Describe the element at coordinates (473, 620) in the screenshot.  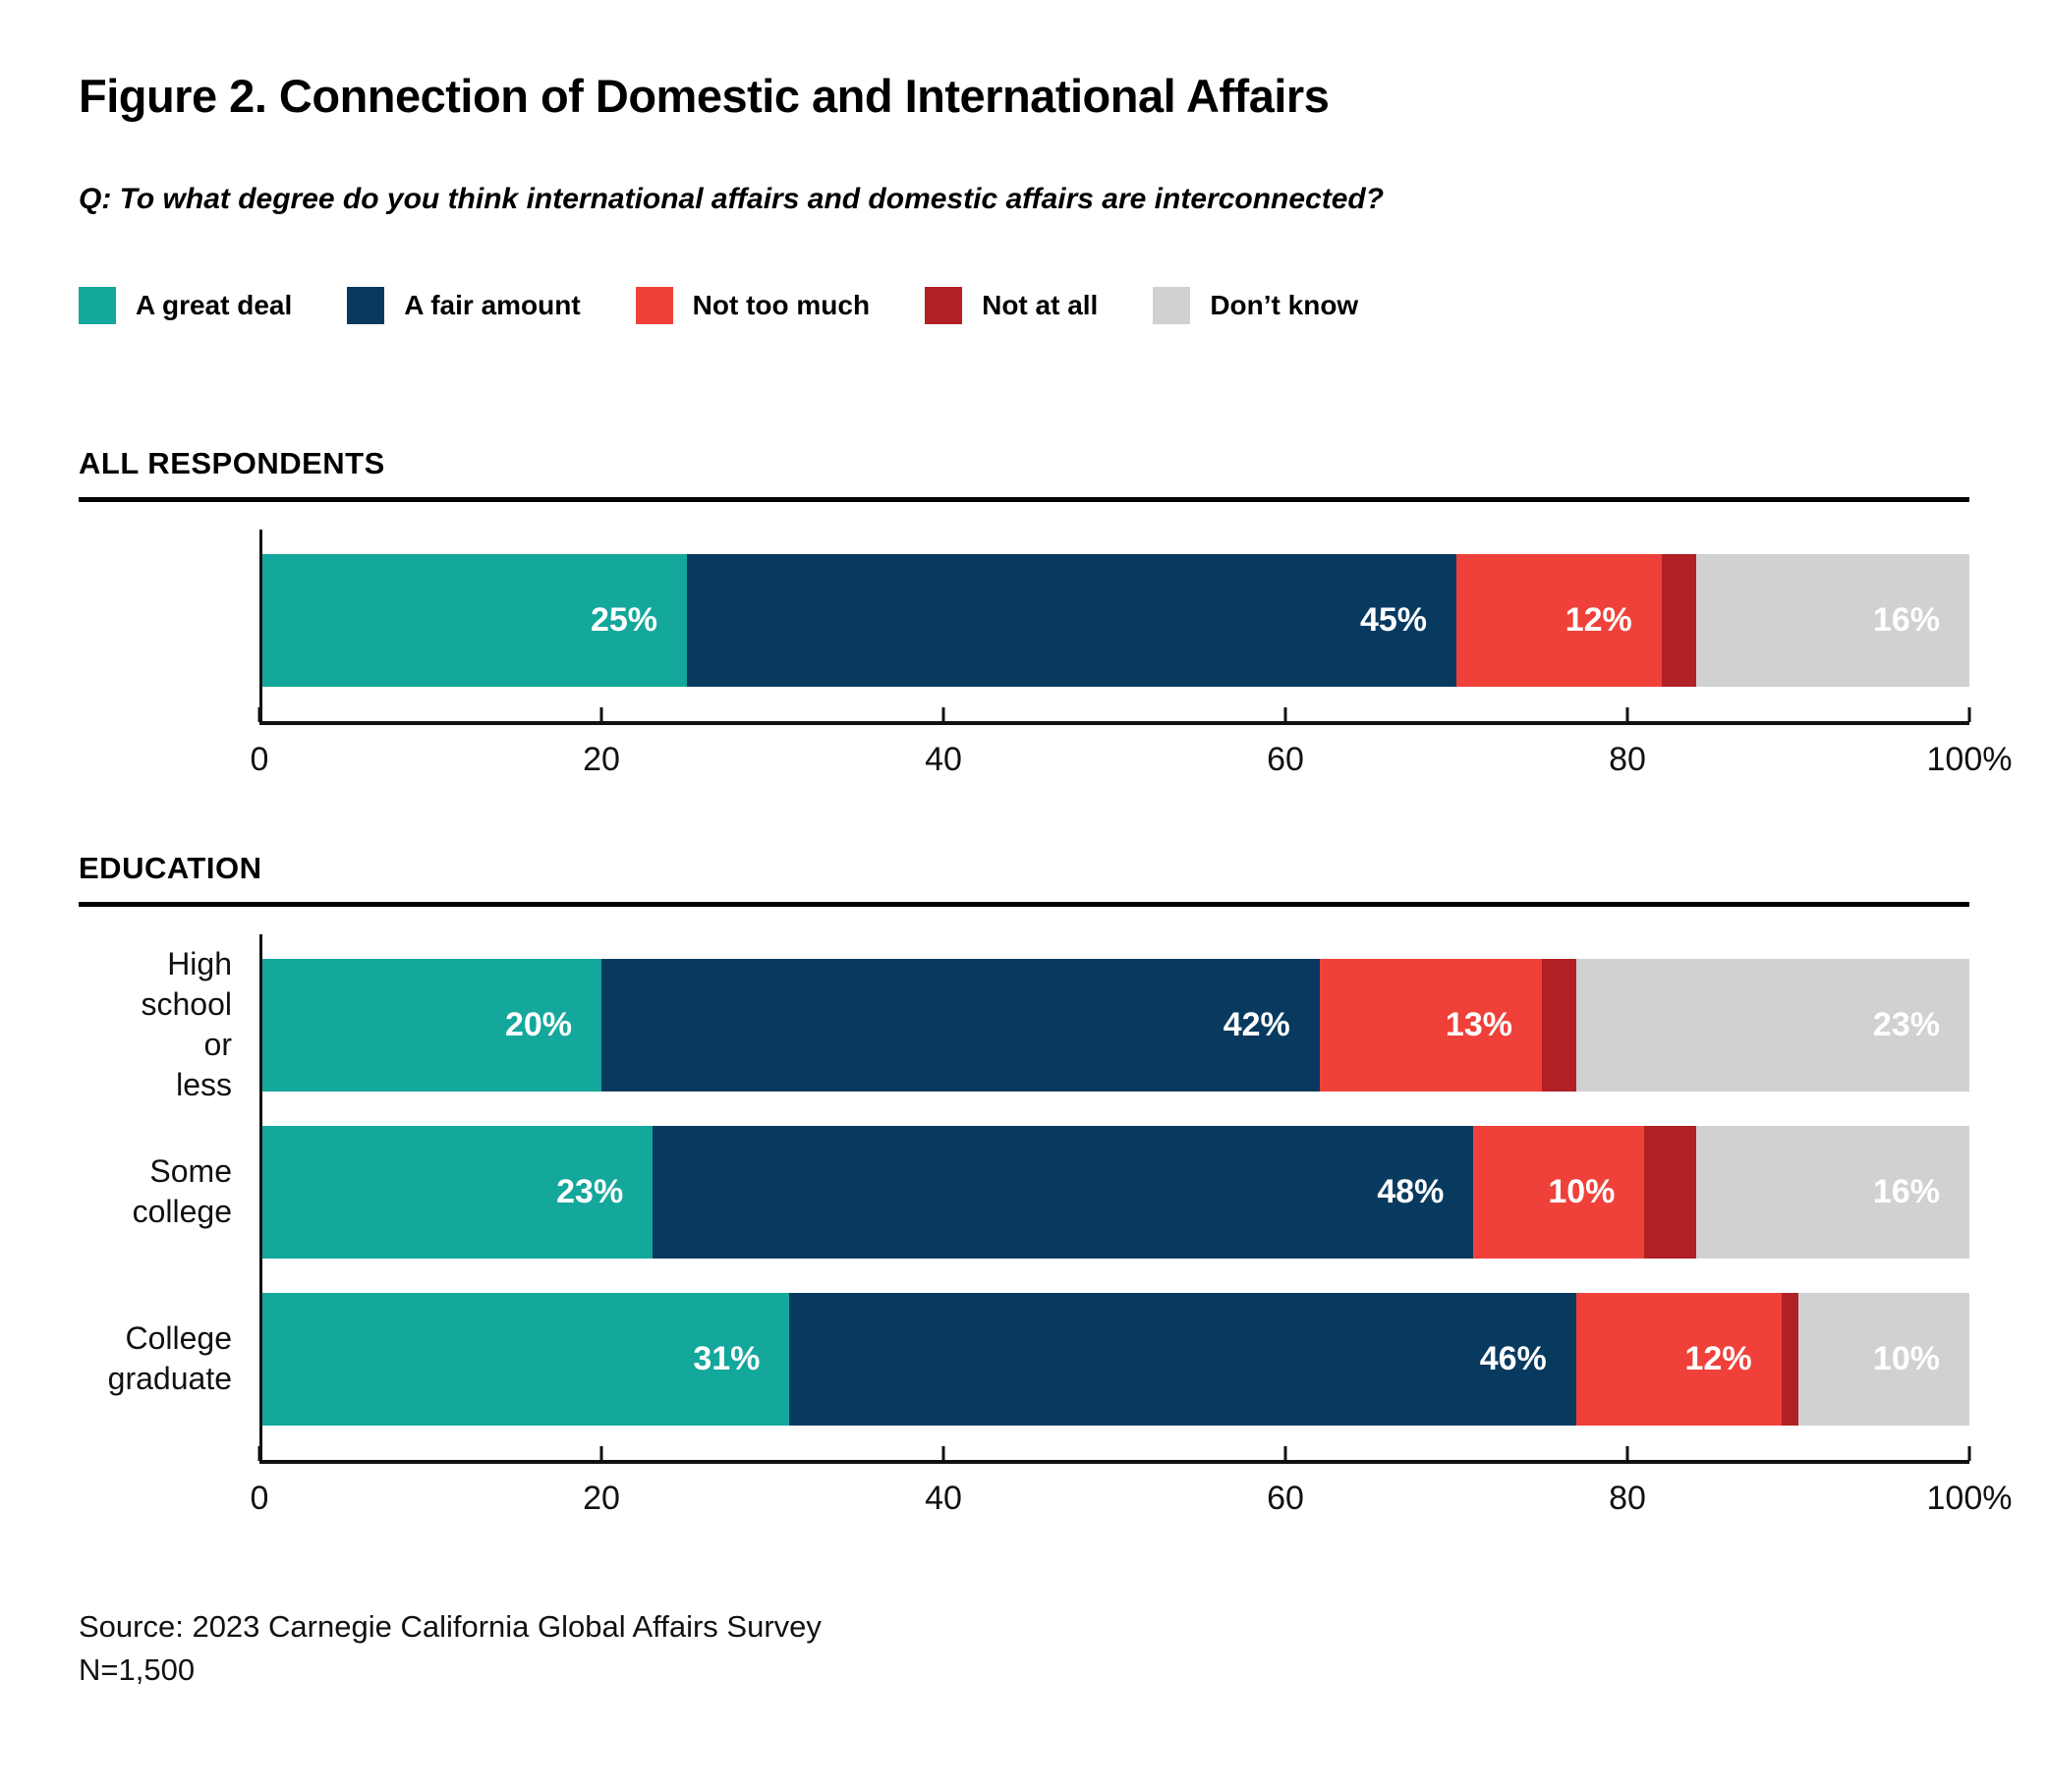
I see `bar-segment-a-great-deal: 25%` at that location.